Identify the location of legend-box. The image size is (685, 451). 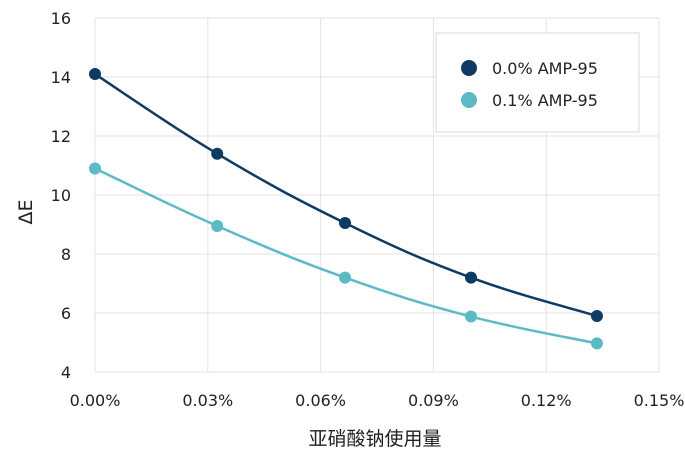
(537, 82).